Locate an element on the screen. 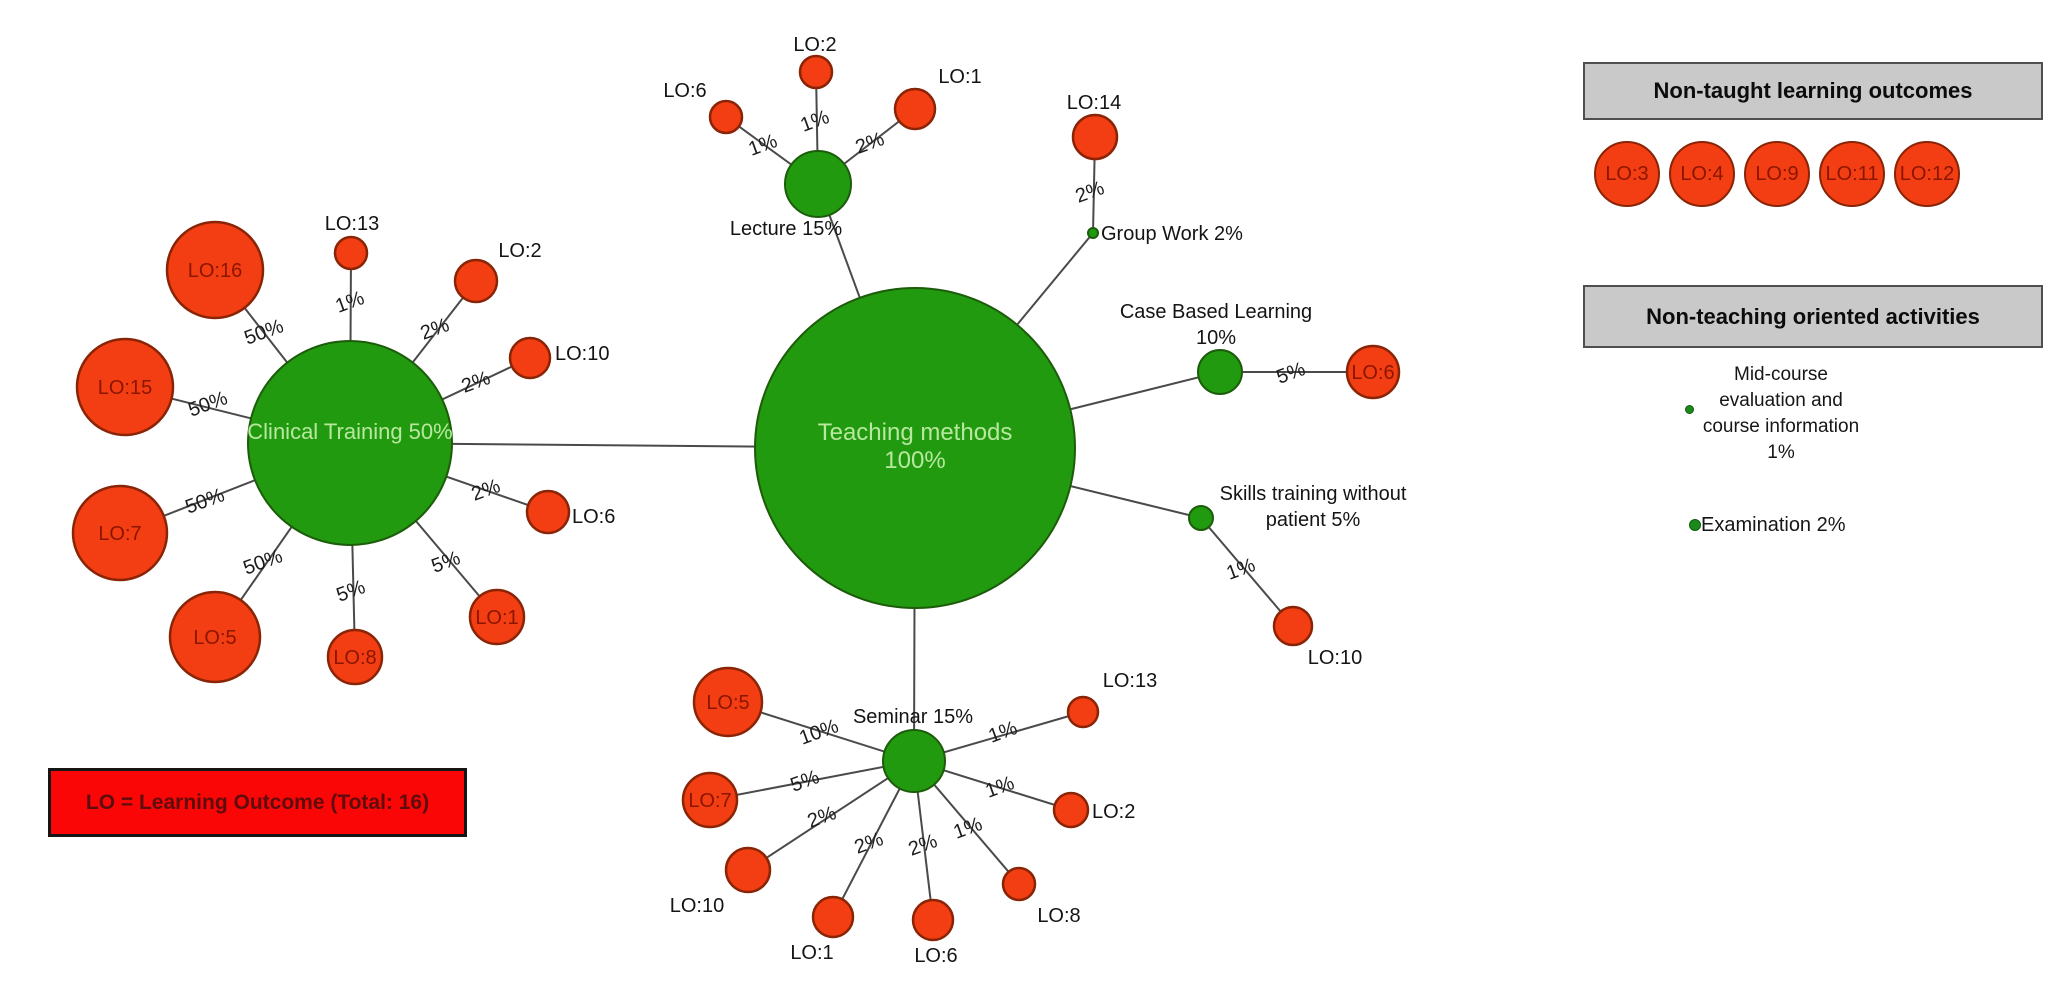 Image resolution: width=2059 pixels, height=1001 pixels. edge-label-seminar-seminar-lo1: 2% is located at coordinates (869, 843).